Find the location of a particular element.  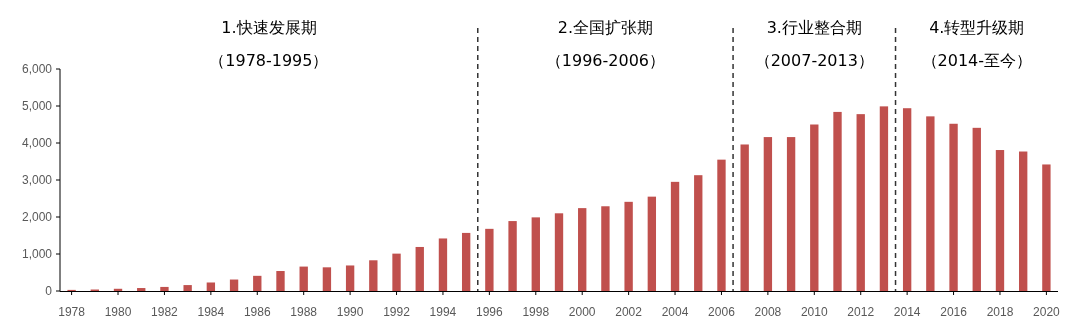

text: 4.转型升级期 is located at coordinates (977, 27).